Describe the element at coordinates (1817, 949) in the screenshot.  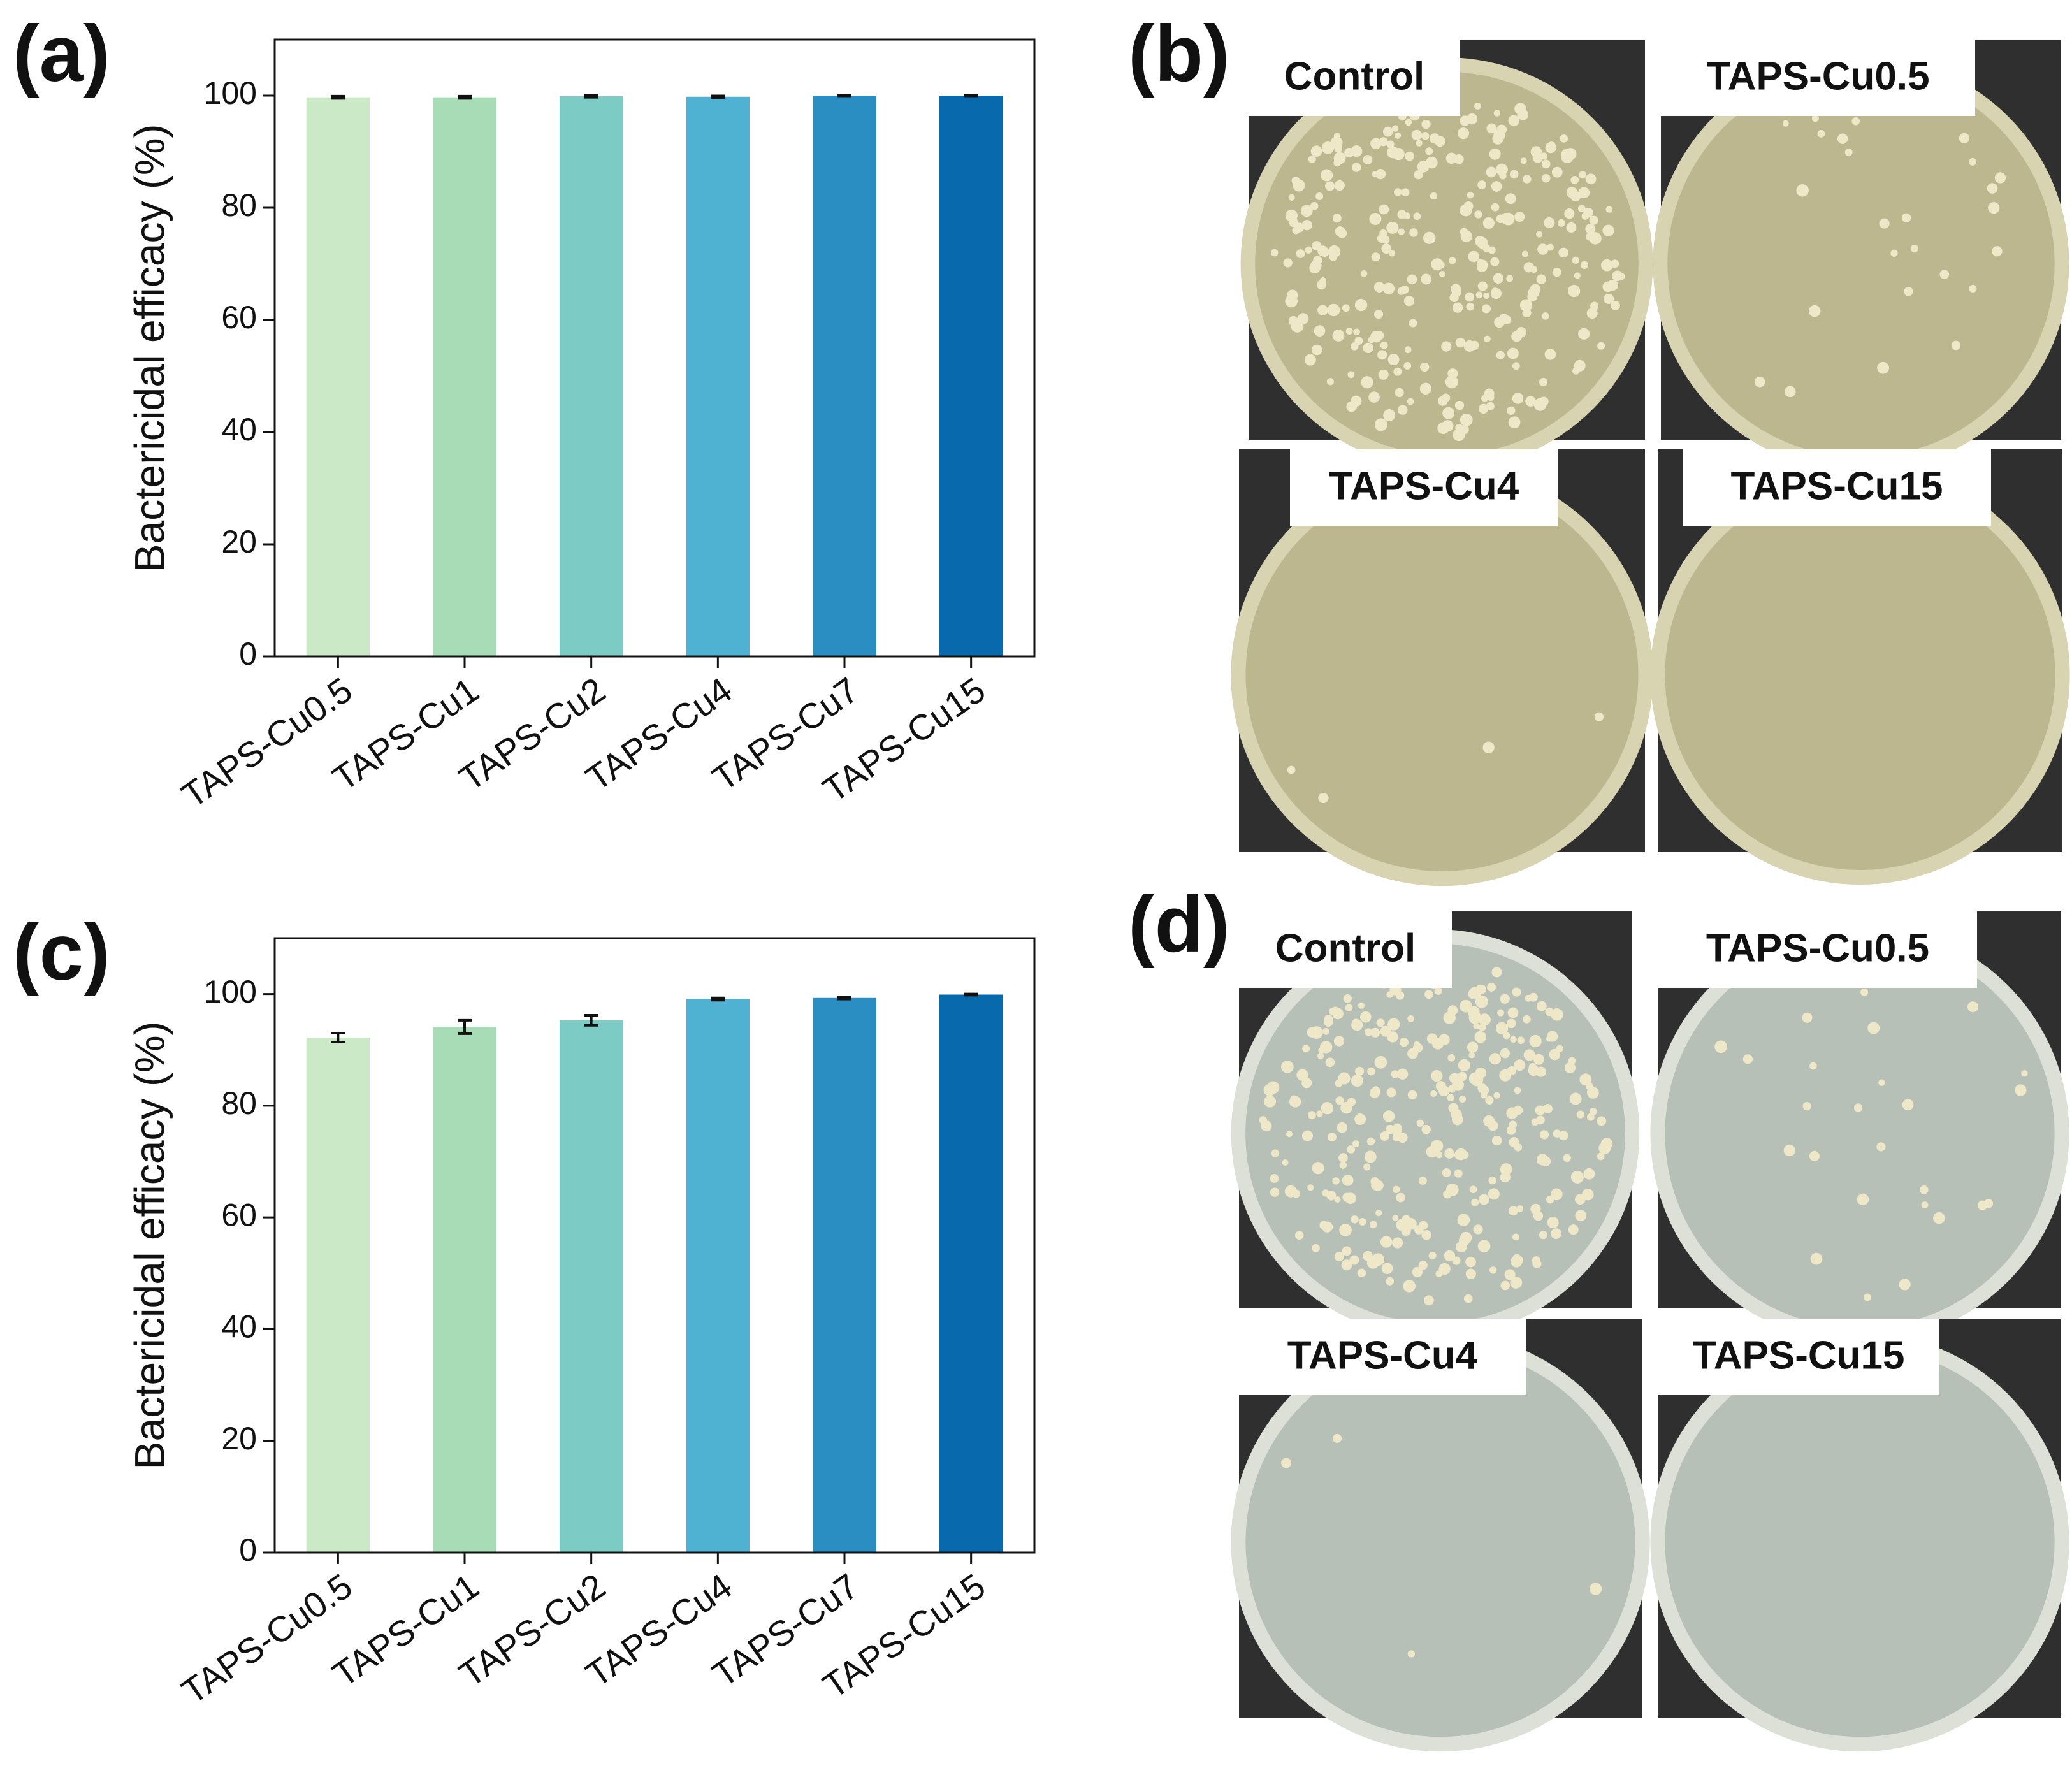
I see `photo-label-box` at that location.